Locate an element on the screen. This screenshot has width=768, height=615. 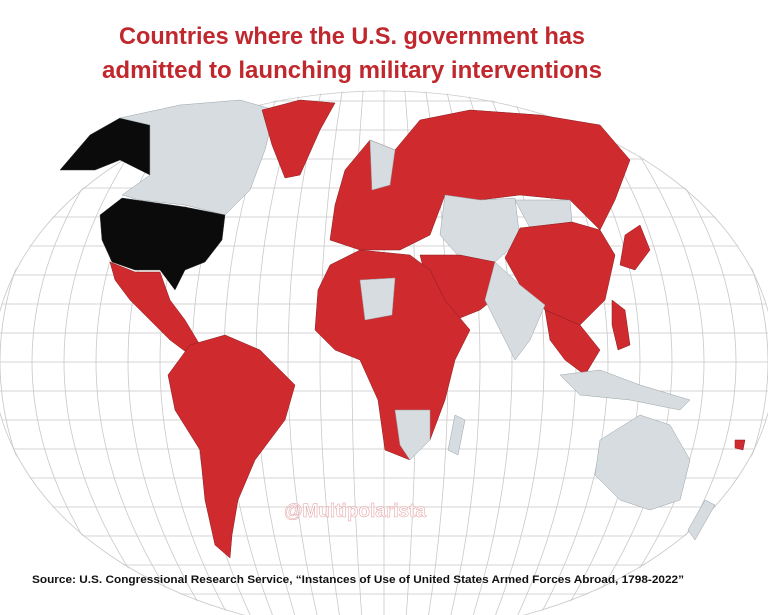
australia is located at coordinates (642, 462).